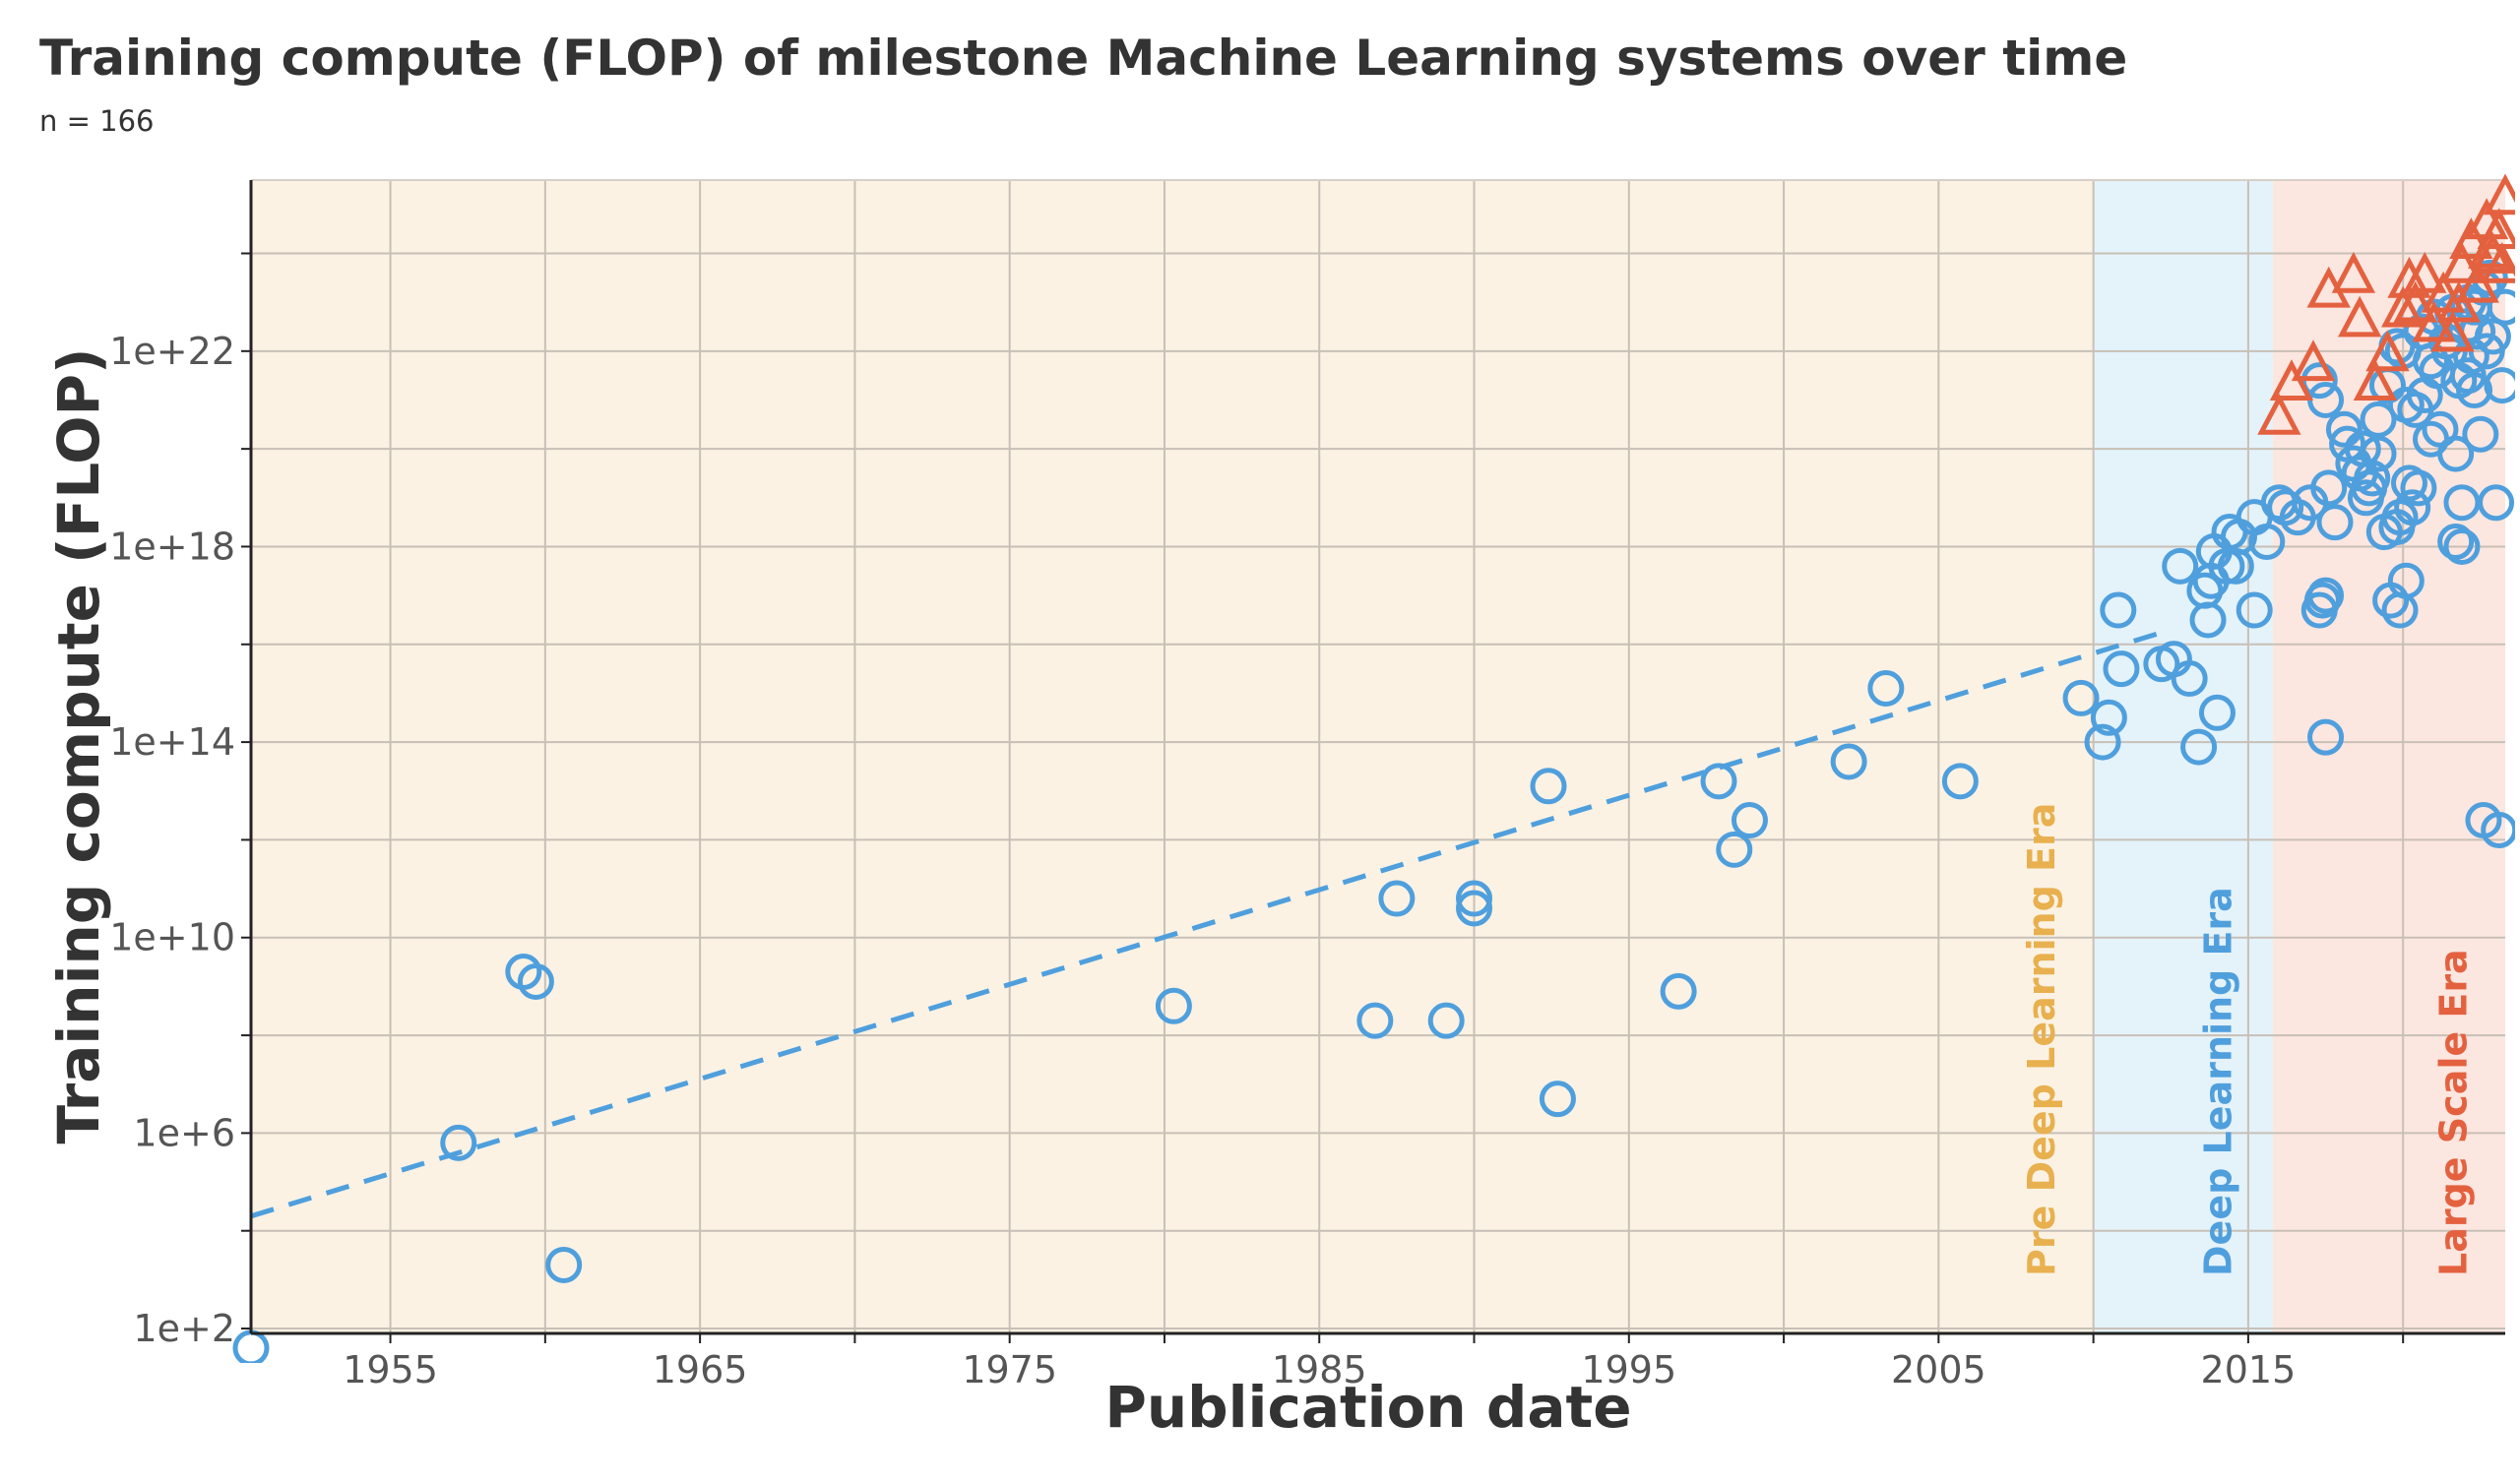 The image size is (2520, 1483). What do you see at coordinates (2249, 1369) in the screenshot?
I see `x-tick-label: 2015` at bounding box center [2249, 1369].